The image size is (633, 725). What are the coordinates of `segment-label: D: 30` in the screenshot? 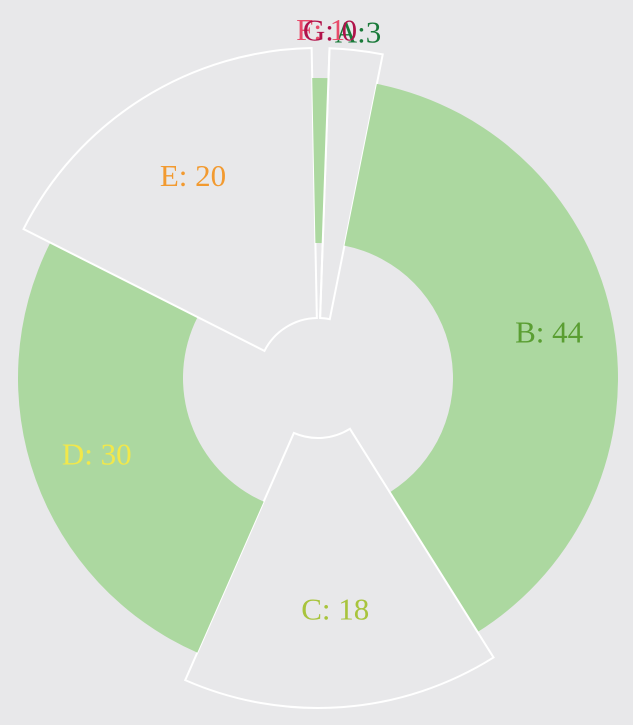 It's located at (97, 453).